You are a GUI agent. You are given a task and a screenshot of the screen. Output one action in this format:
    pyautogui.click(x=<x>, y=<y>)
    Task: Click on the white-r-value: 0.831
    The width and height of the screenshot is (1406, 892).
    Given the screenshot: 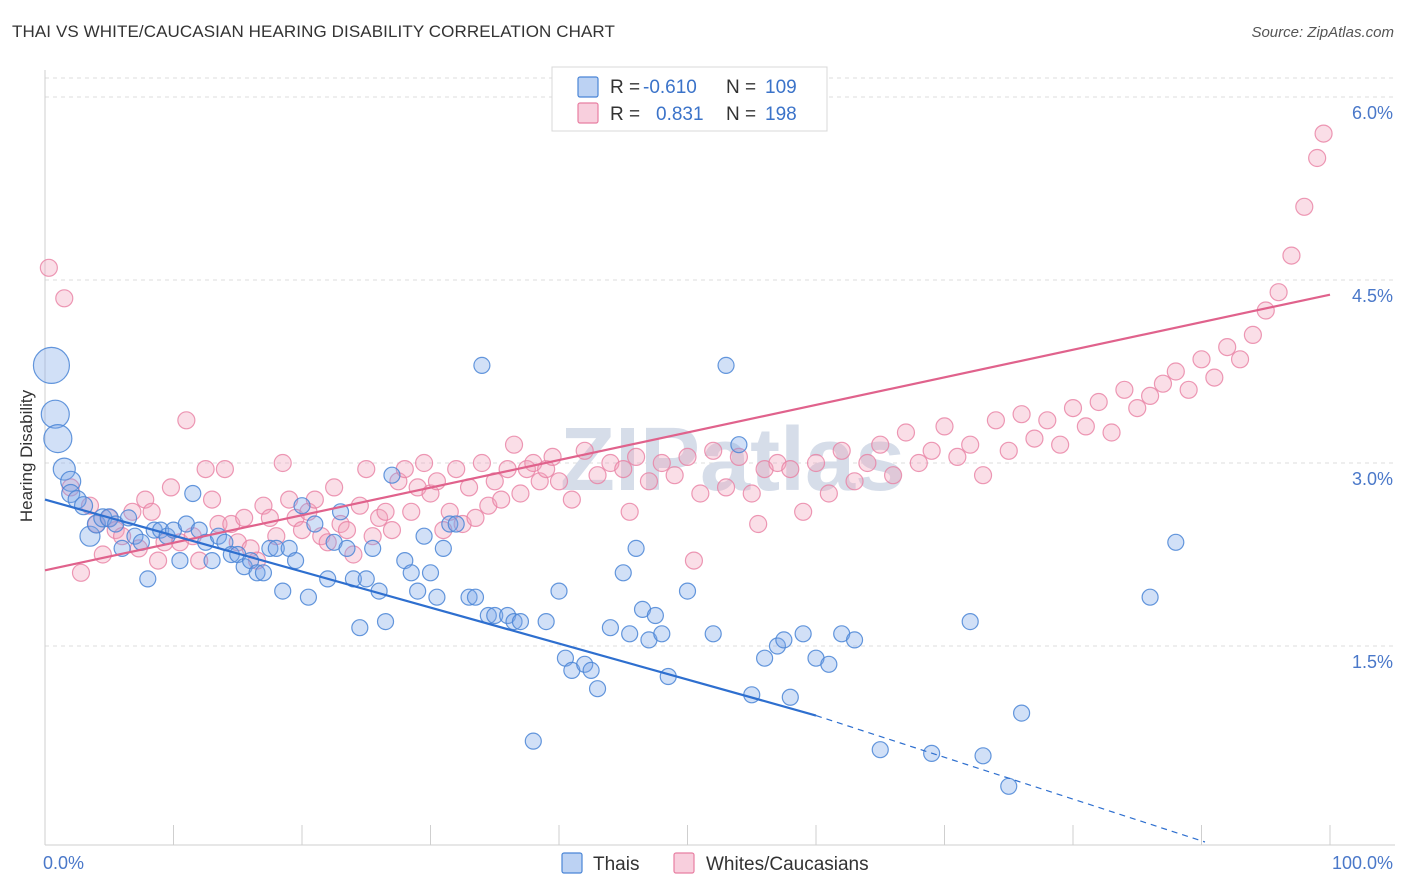 What is the action you would take?
    pyautogui.click(x=680, y=114)
    